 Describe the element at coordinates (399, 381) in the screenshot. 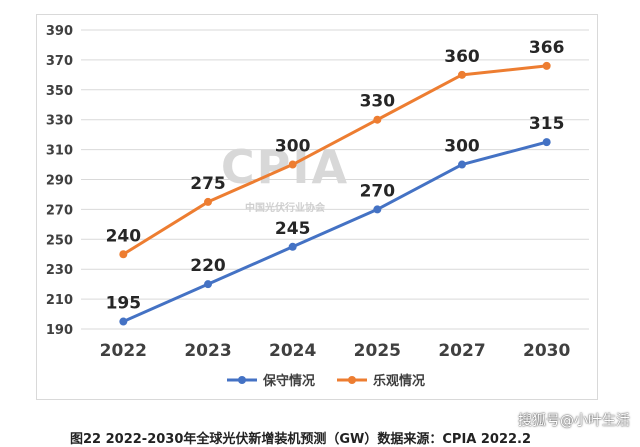

I see `legend-label: 乐观情况` at that location.